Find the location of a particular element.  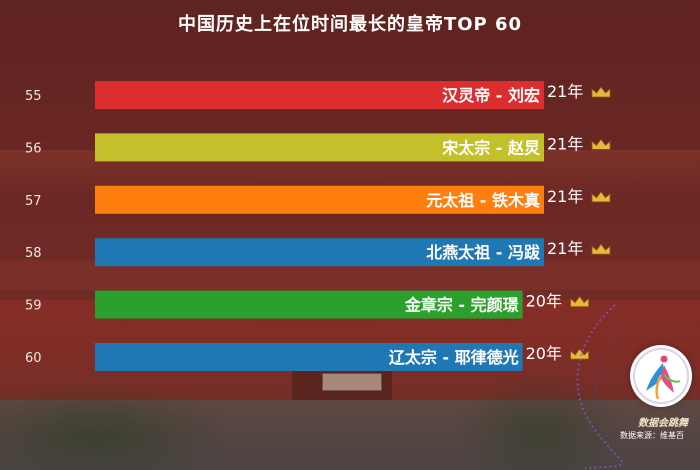

bar-category-label: 金章宗 - 完颜璟 is located at coordinates (461, 305).